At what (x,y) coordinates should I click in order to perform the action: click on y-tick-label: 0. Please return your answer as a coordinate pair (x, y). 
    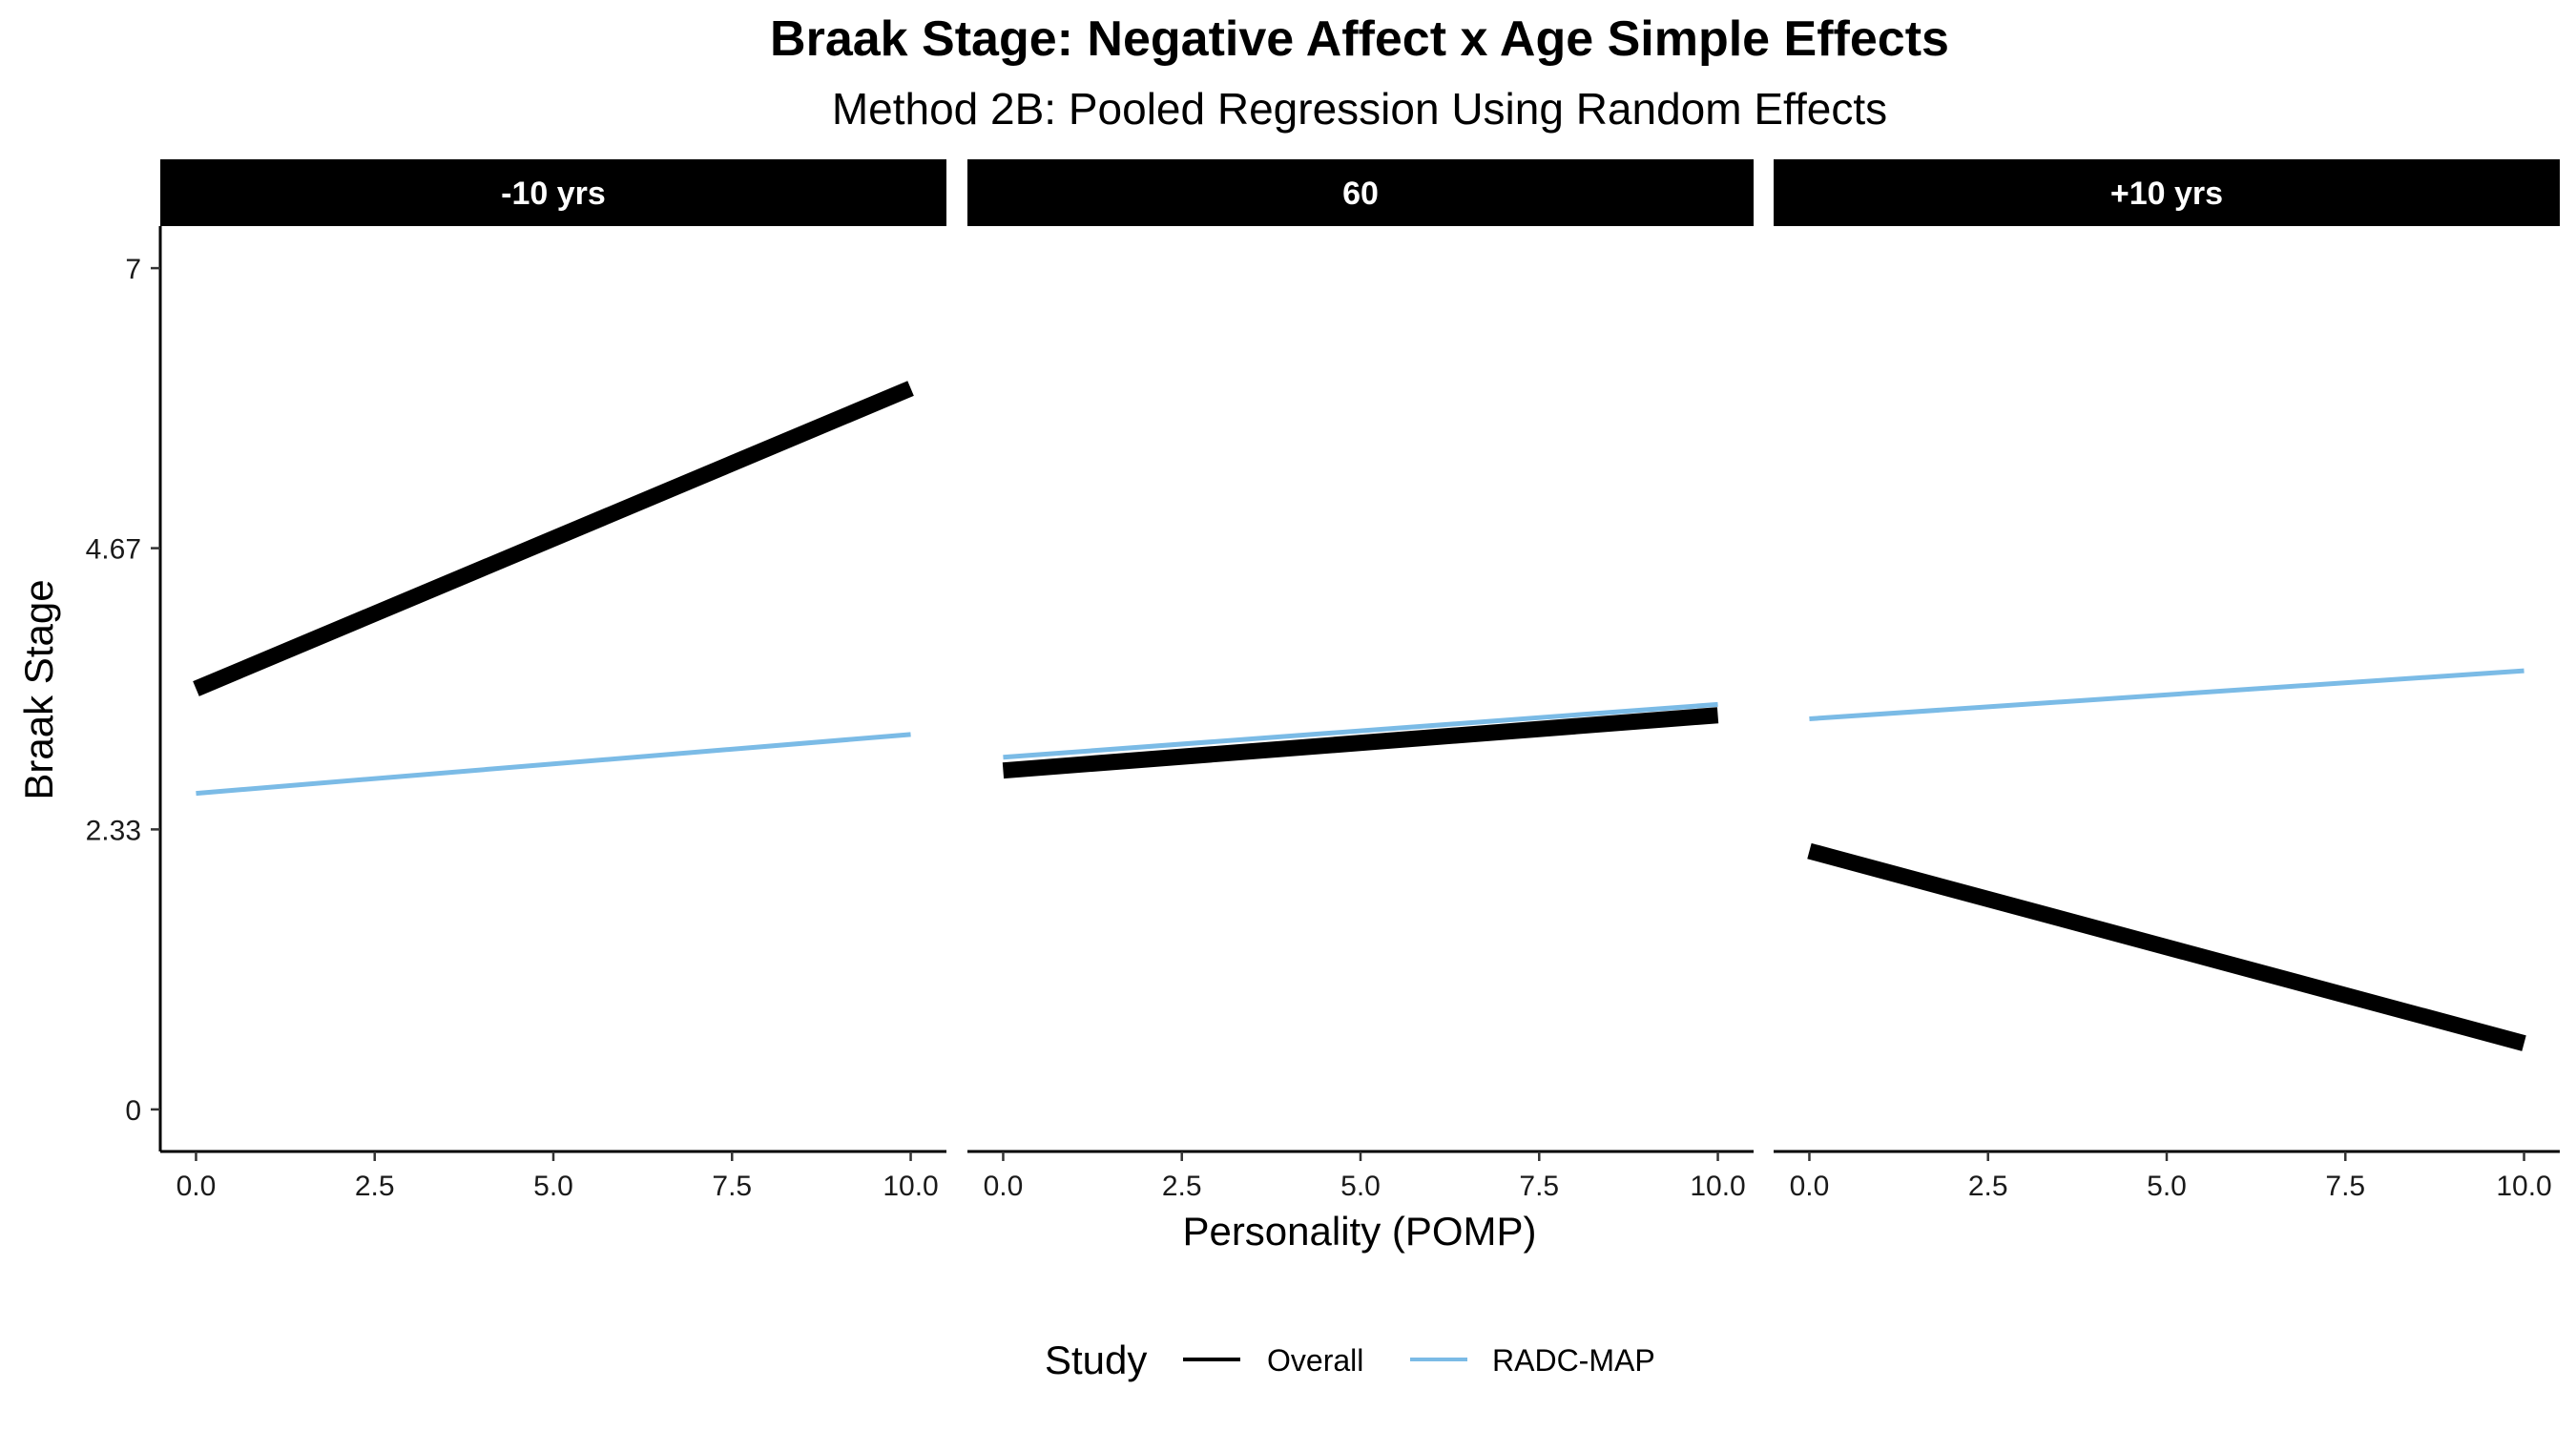
    Looking at the image, I should click on (133, 1111).